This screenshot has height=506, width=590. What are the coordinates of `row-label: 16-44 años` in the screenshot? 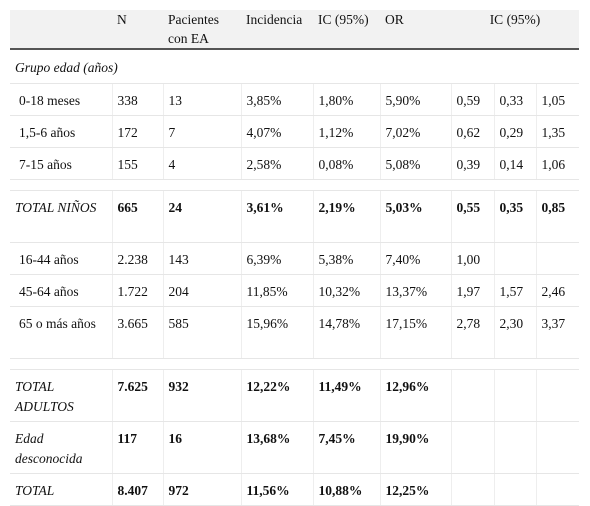 It's located at (61, 258).